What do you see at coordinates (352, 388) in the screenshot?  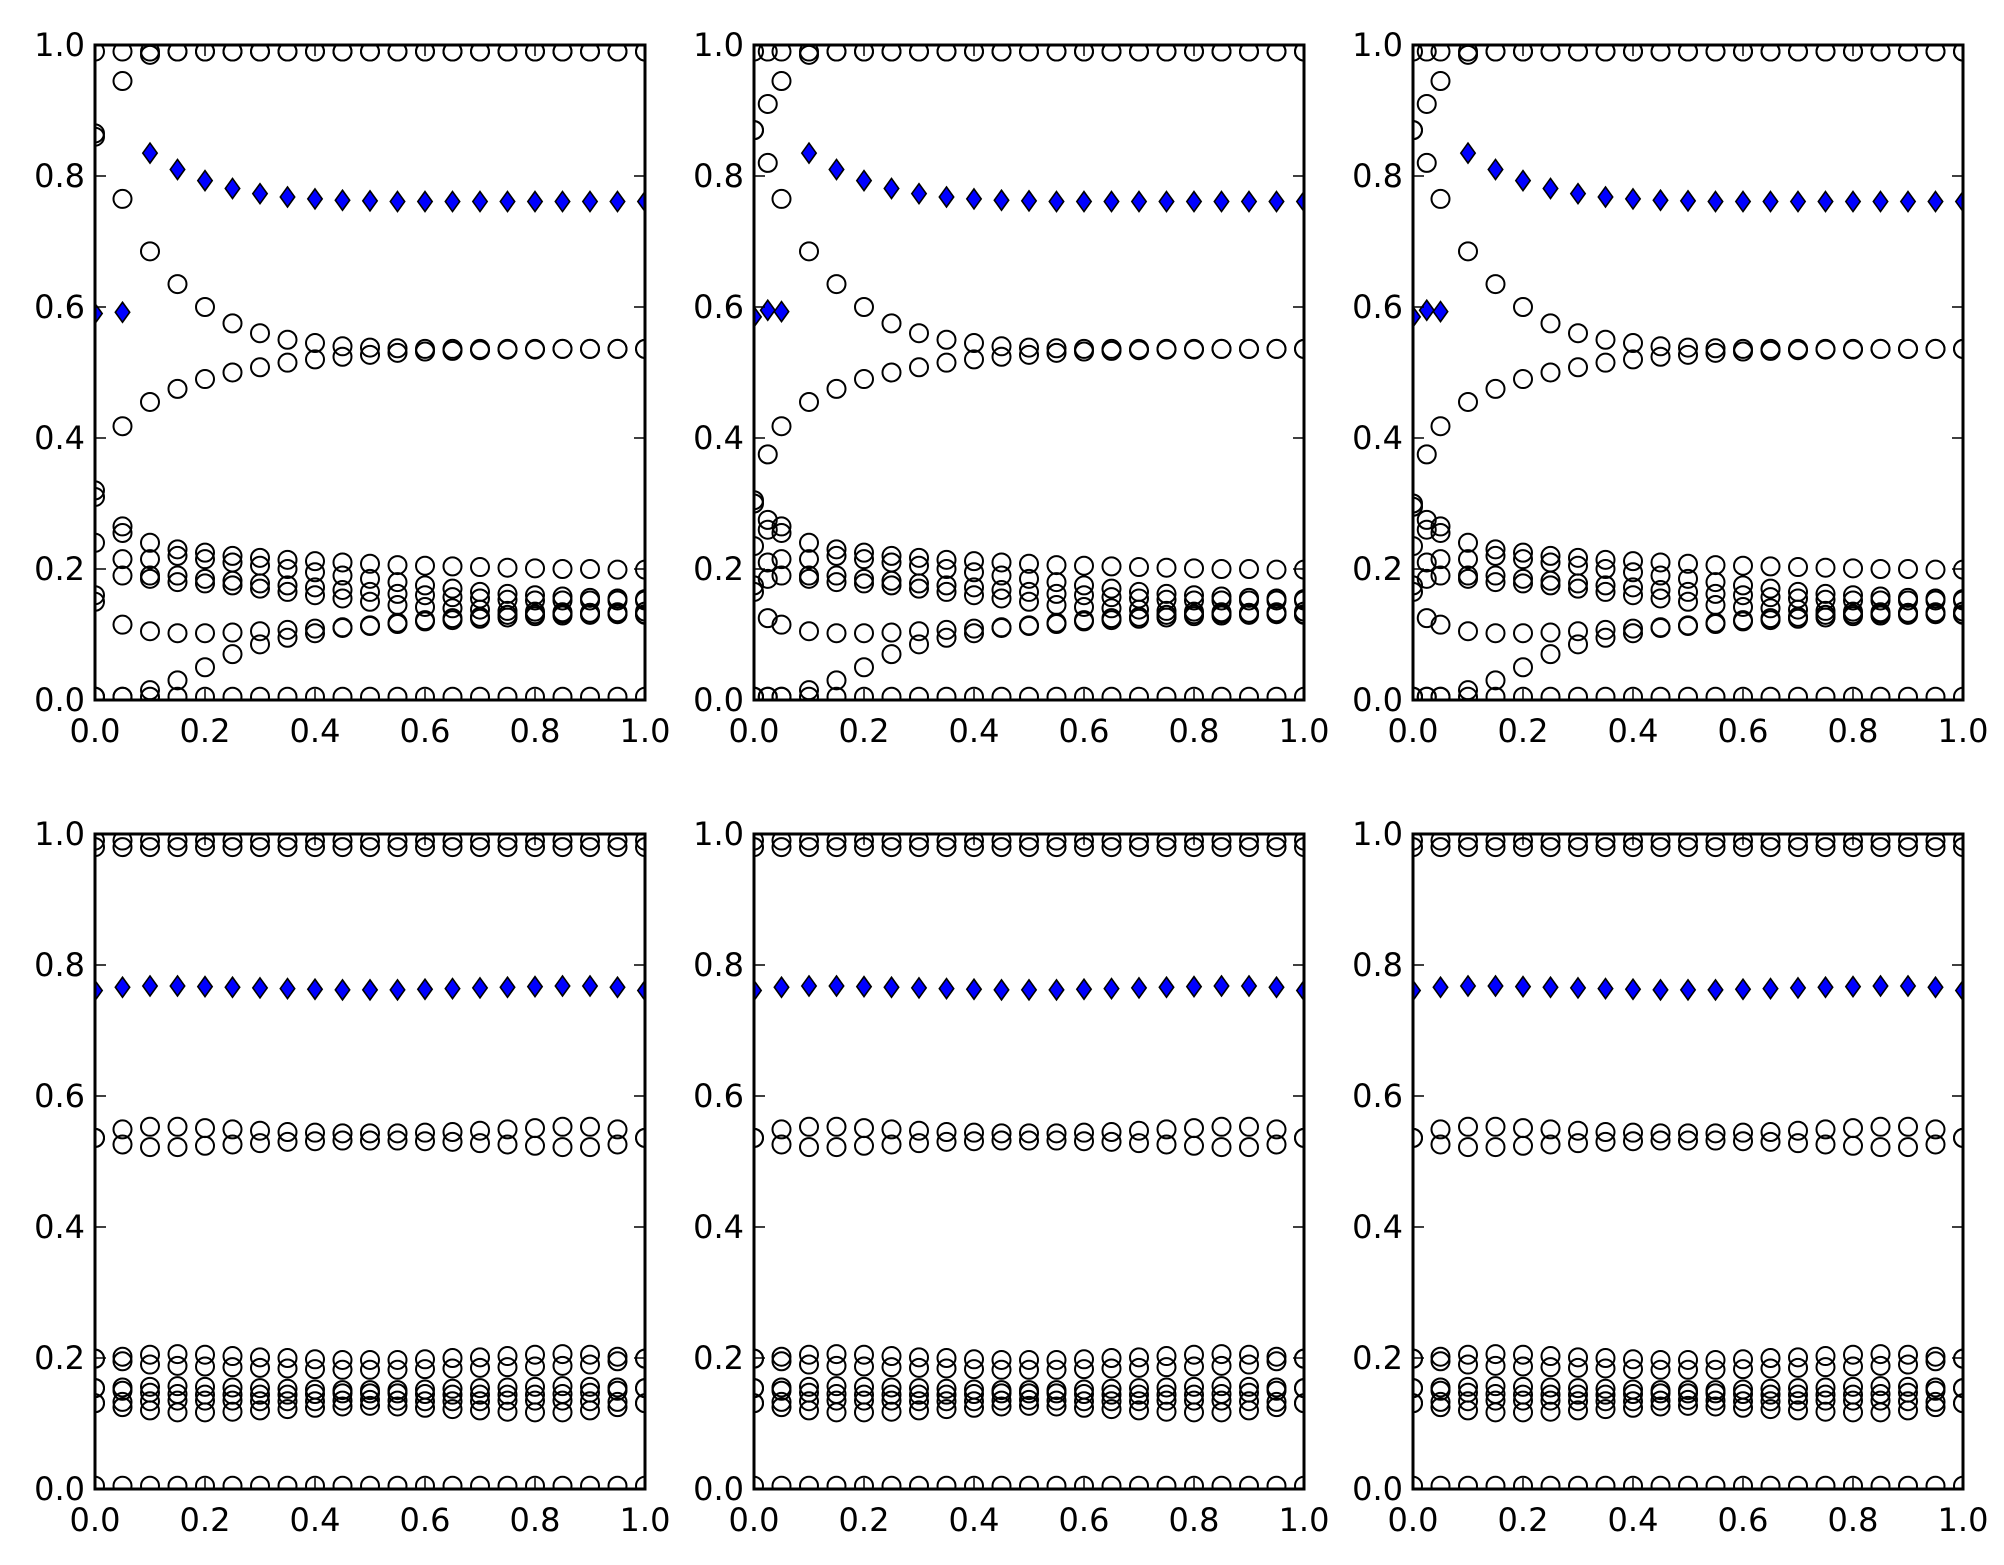 I see `panel-top-left: 0.0 0.2 0.4 0.6 0.8 1.0 0.0 0.2 0.4 0.6 0.8 1.0` at bounding box center [352, 388].